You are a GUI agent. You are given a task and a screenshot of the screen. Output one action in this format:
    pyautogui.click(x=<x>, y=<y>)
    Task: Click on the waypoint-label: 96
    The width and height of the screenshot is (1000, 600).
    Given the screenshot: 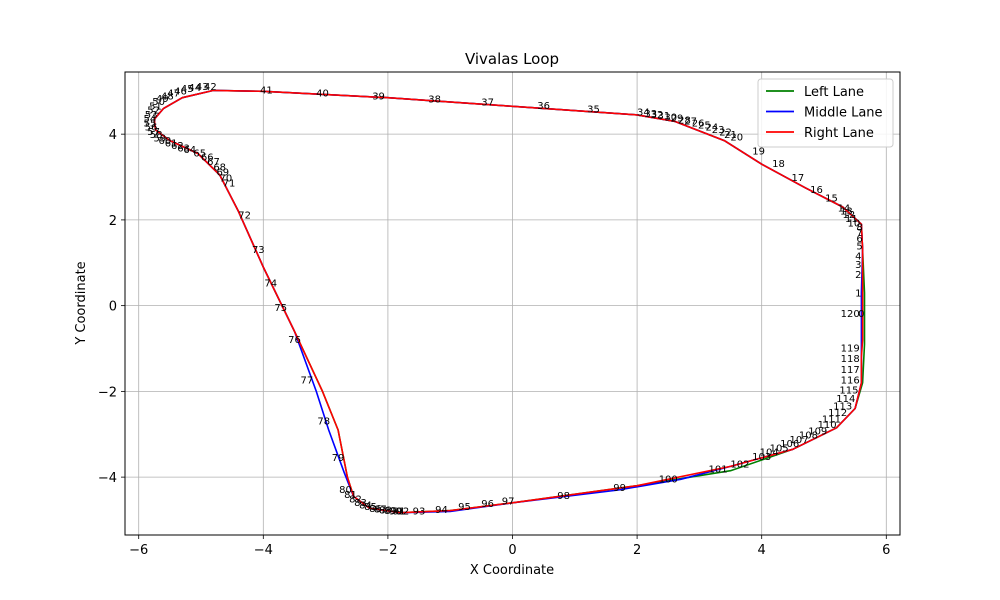 What is the action you would take?
    pyautogui.click(x=487, y=504)
    